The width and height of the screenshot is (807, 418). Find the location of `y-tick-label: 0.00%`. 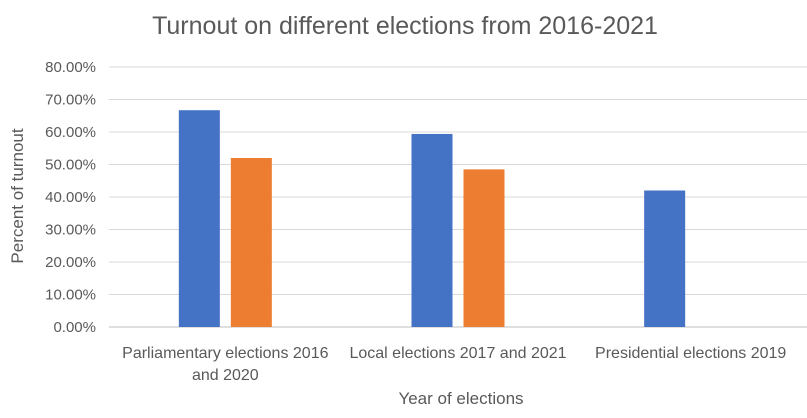

y-tick-label: 0.00% is located at coordinates (74, 327).